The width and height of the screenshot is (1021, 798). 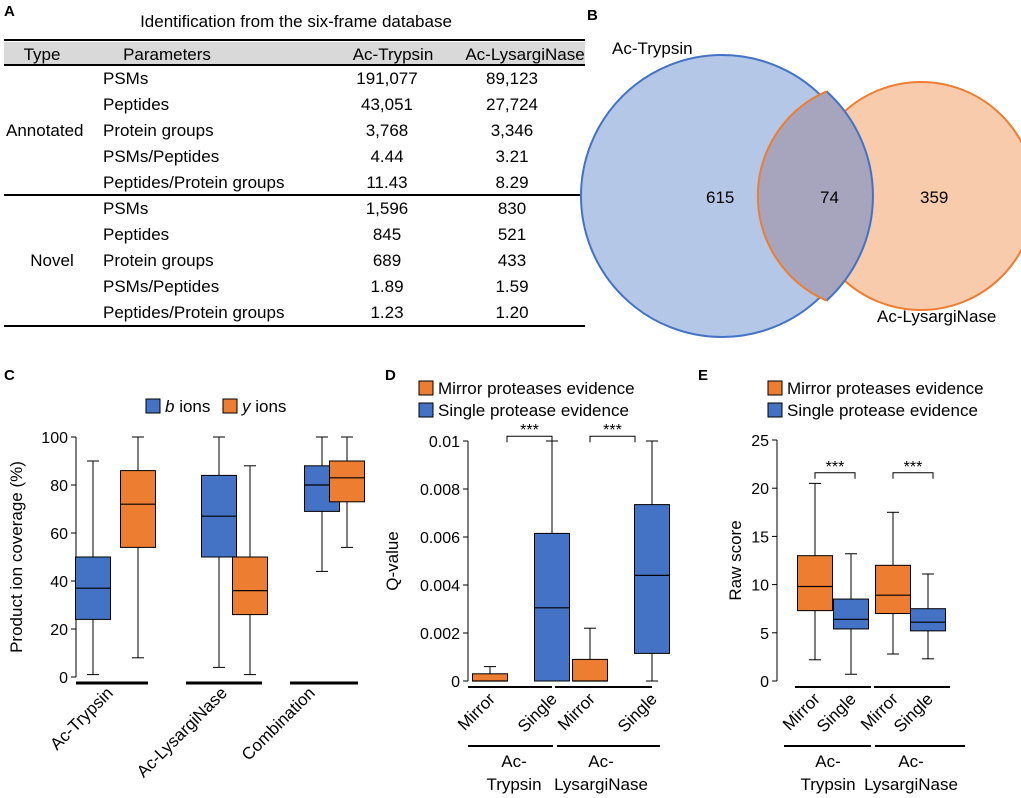 What do you see at coordinates (182, 732) in the screenshot?
I see `x-group-label: Ac-LysargiNase` at bounding box center [182, 732].